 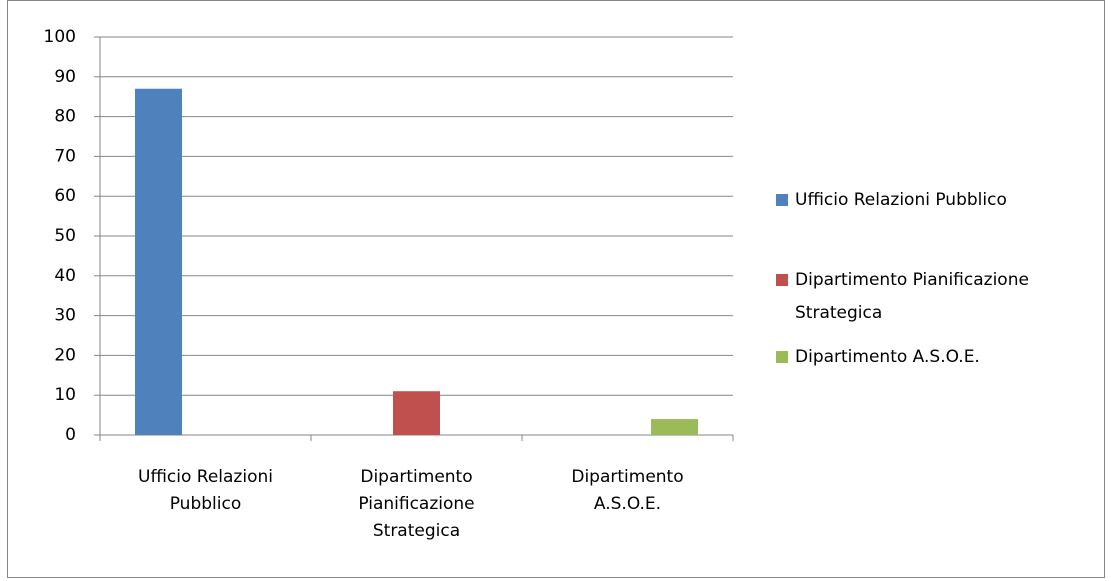 I want to click on y-tick-label: 70, so click(x=65, y=156).